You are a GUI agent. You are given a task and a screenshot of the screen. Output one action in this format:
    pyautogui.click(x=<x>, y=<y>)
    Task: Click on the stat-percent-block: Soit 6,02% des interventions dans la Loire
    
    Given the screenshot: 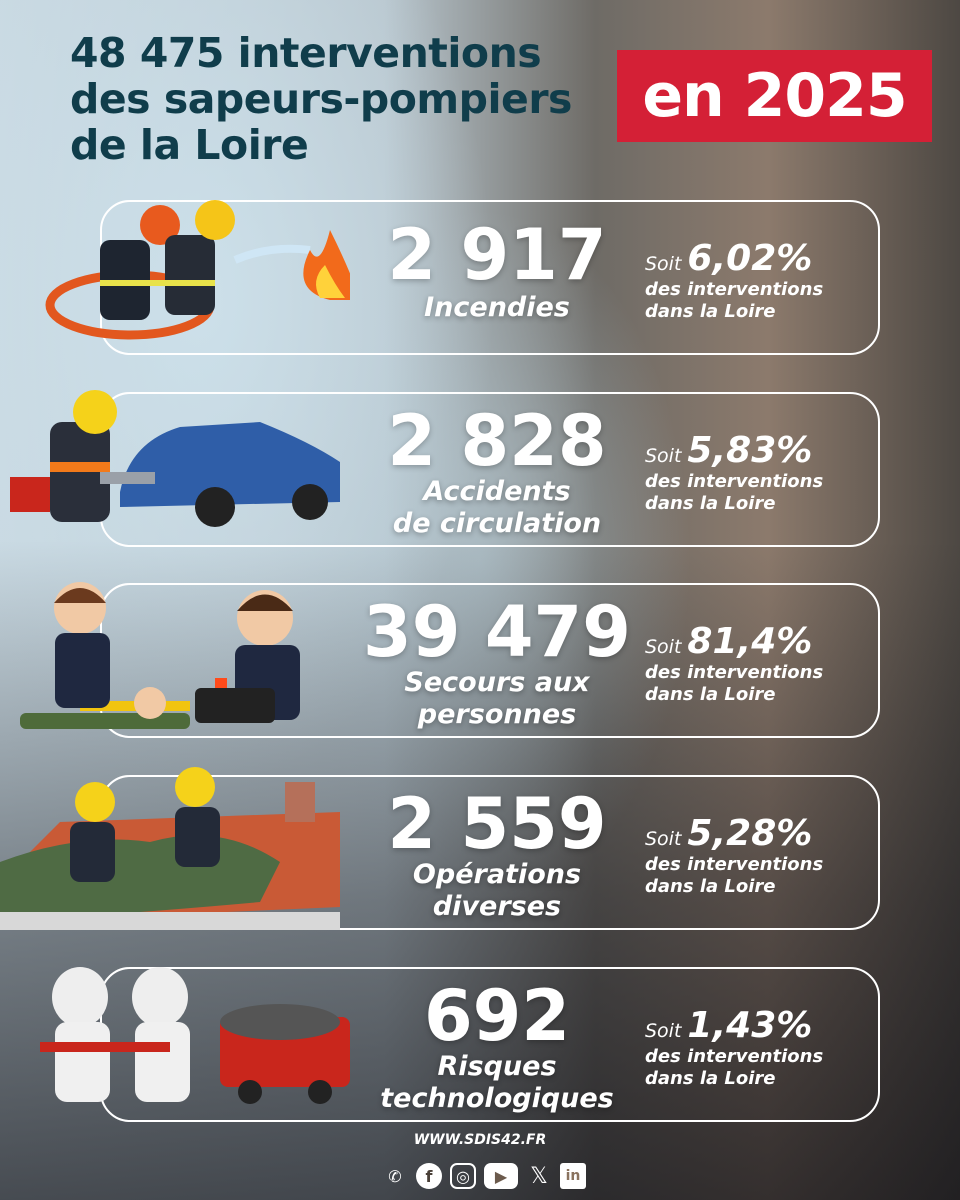 What is the action you would take?
    pyautogui.click(x=734, y=280)
    